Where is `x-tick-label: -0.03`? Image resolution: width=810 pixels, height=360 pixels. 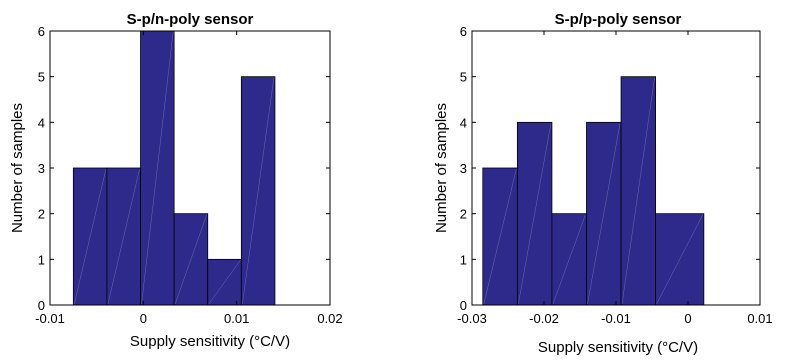 x-tick-label: -0.03 is located at coordinates (472, 318).